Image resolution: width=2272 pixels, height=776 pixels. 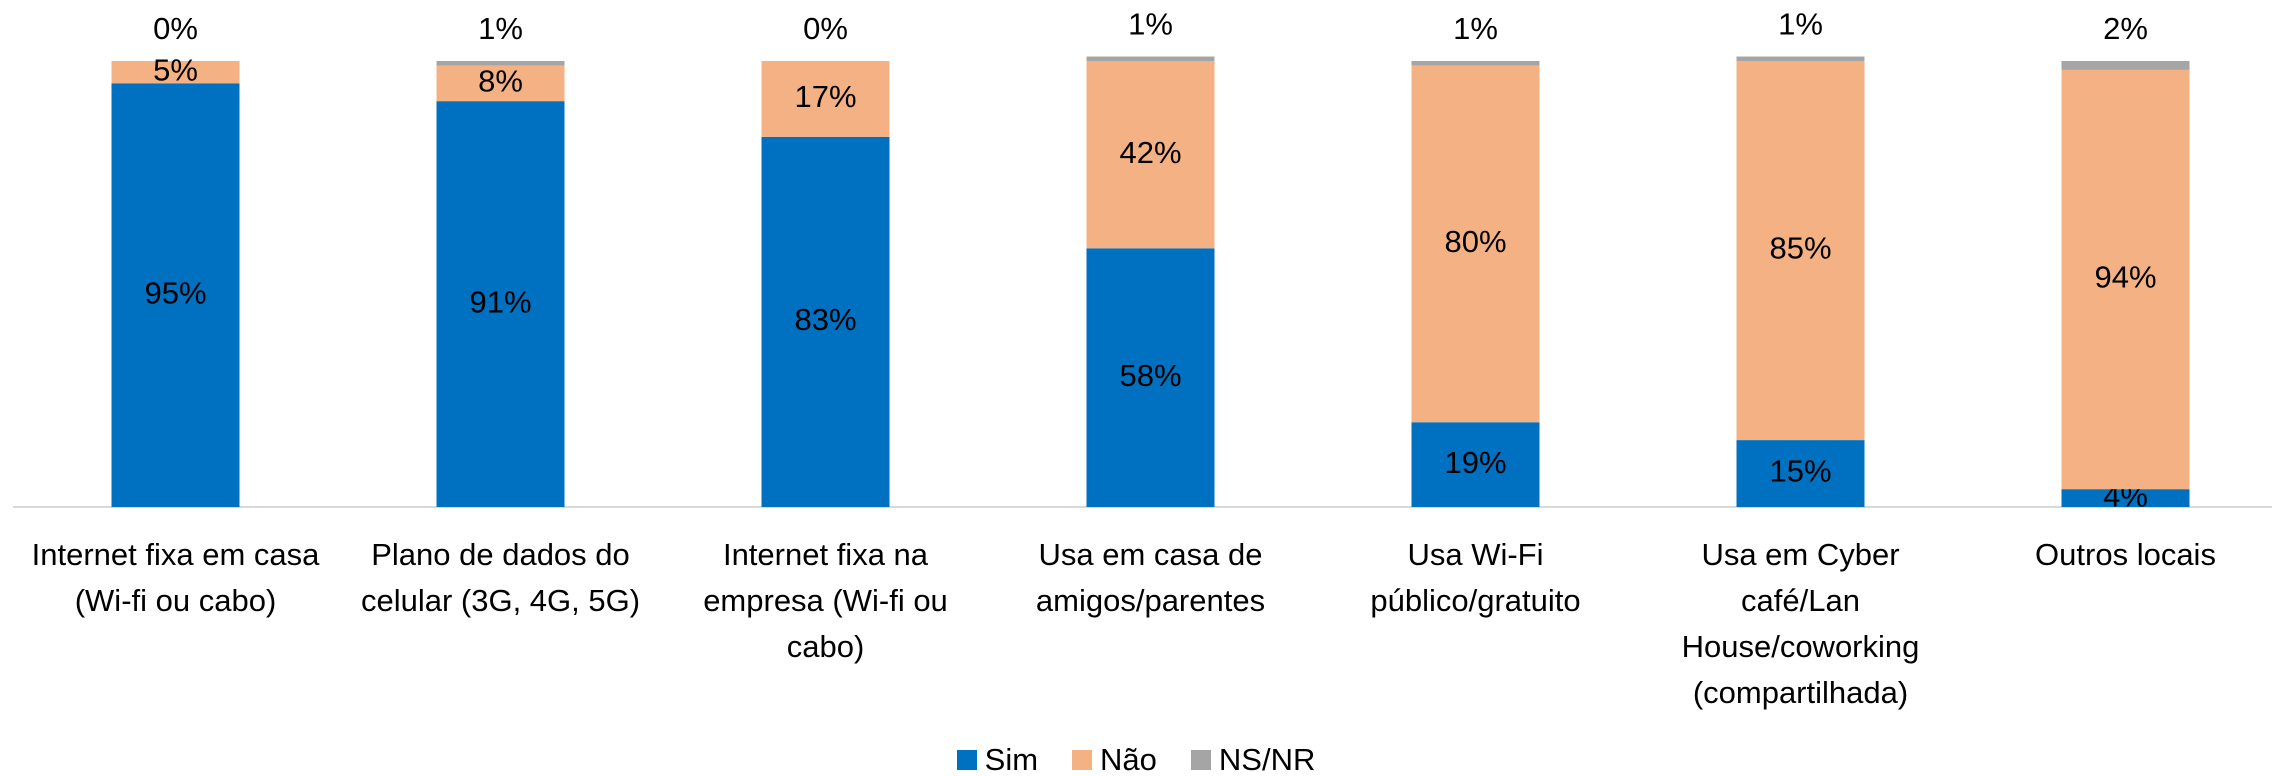 I want to click on data-label: 83%, so click(x=825, y=319).